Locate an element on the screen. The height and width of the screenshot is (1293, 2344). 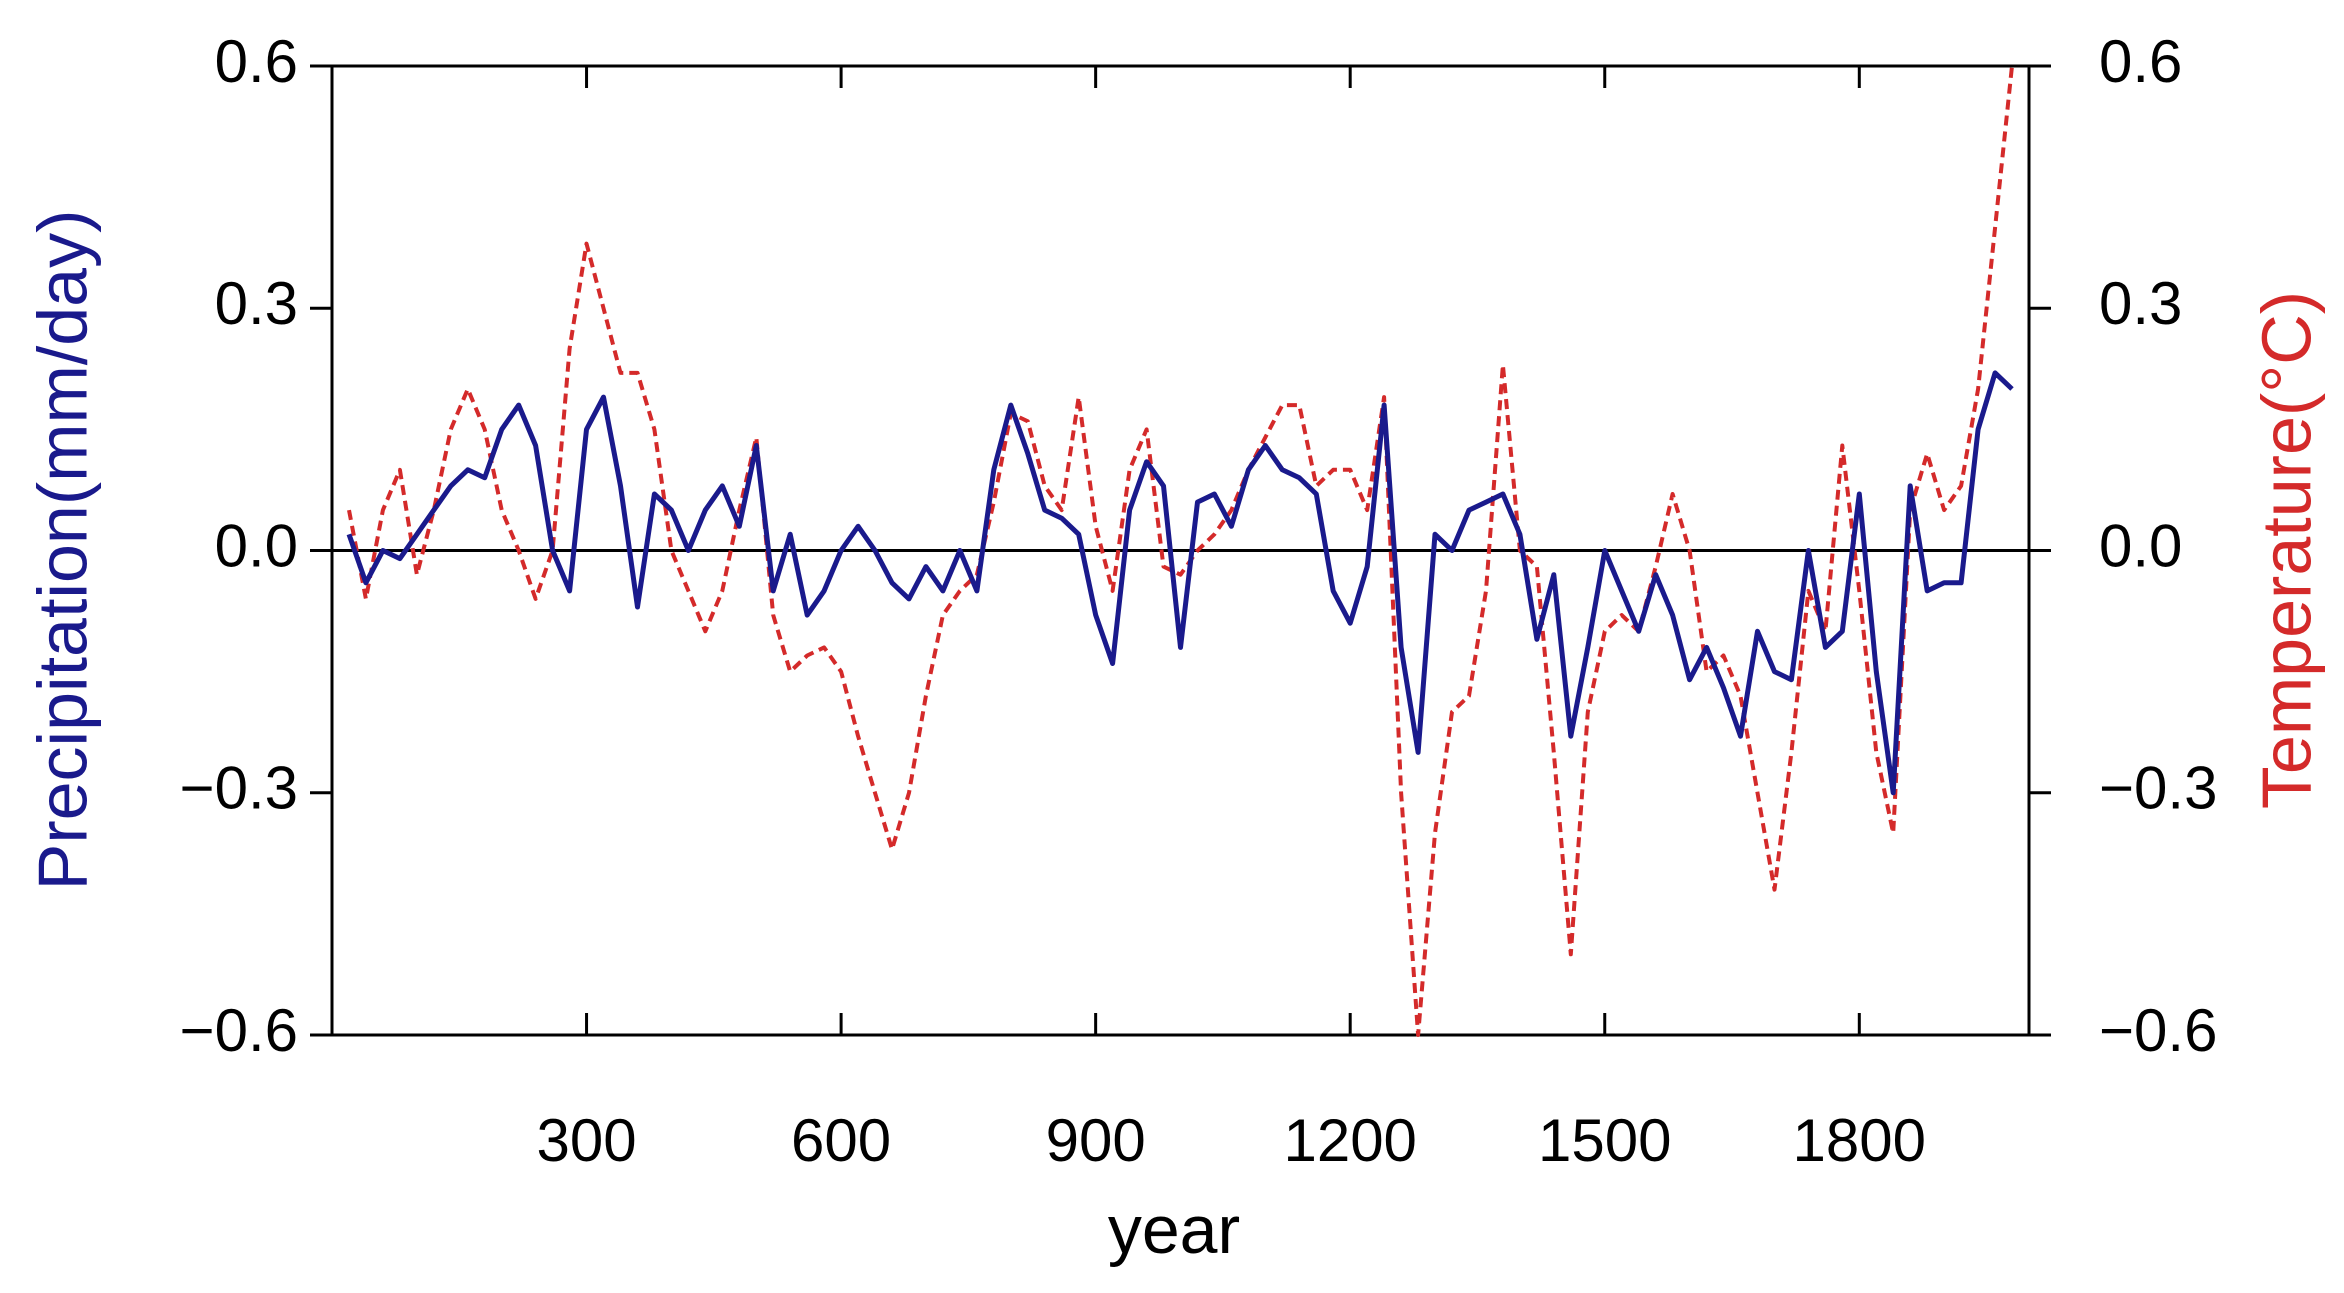
y-tick-label: 0.3 is located at coordinates (256, 303).